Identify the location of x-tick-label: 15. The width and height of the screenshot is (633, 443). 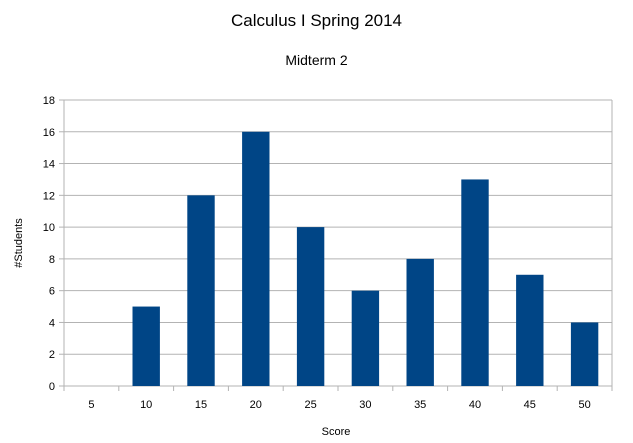
(201, 405).